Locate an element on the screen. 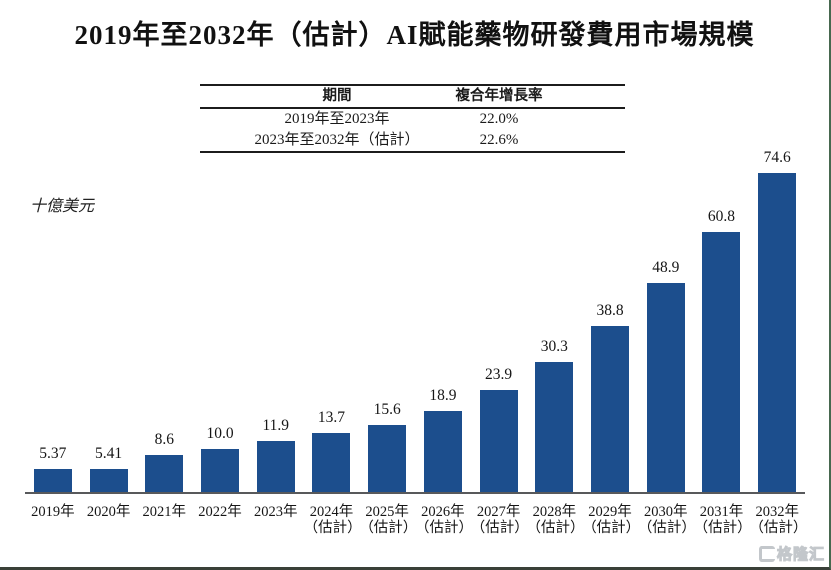  x-axis-year: 2032年 is located at coordinates (777, 512).